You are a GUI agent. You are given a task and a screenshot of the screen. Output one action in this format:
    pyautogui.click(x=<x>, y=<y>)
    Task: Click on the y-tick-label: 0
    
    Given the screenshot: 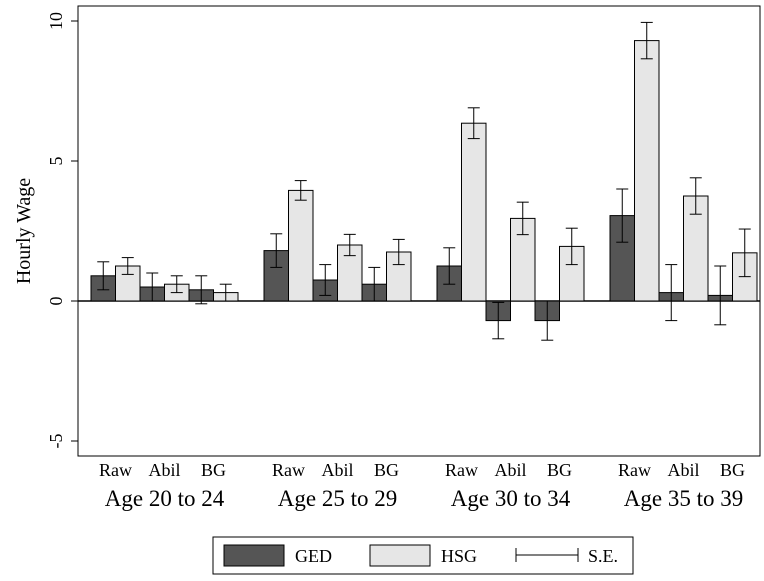 What is the action you would take?
    pyautogui.click(x=56, y=301)
    